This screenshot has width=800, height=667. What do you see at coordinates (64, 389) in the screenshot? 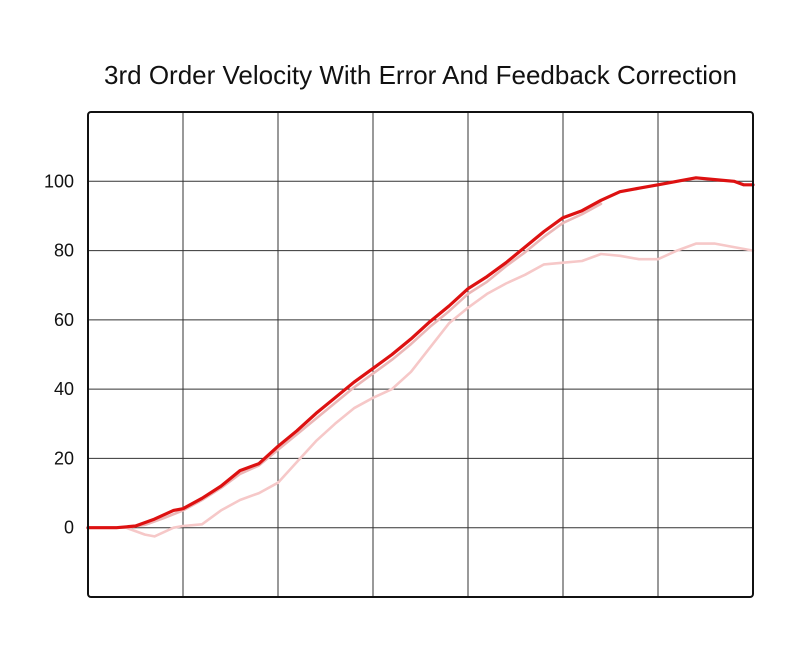
I see `y-tick-label: 40` at bounding box center [64, 389].